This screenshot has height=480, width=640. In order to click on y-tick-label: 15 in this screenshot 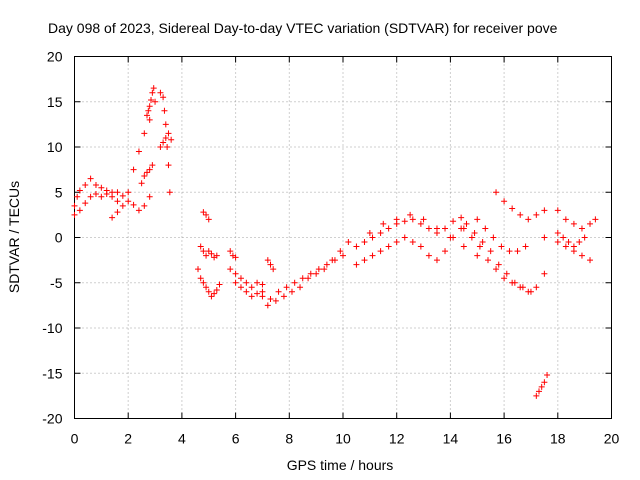, I will do `click(55, 102)`.